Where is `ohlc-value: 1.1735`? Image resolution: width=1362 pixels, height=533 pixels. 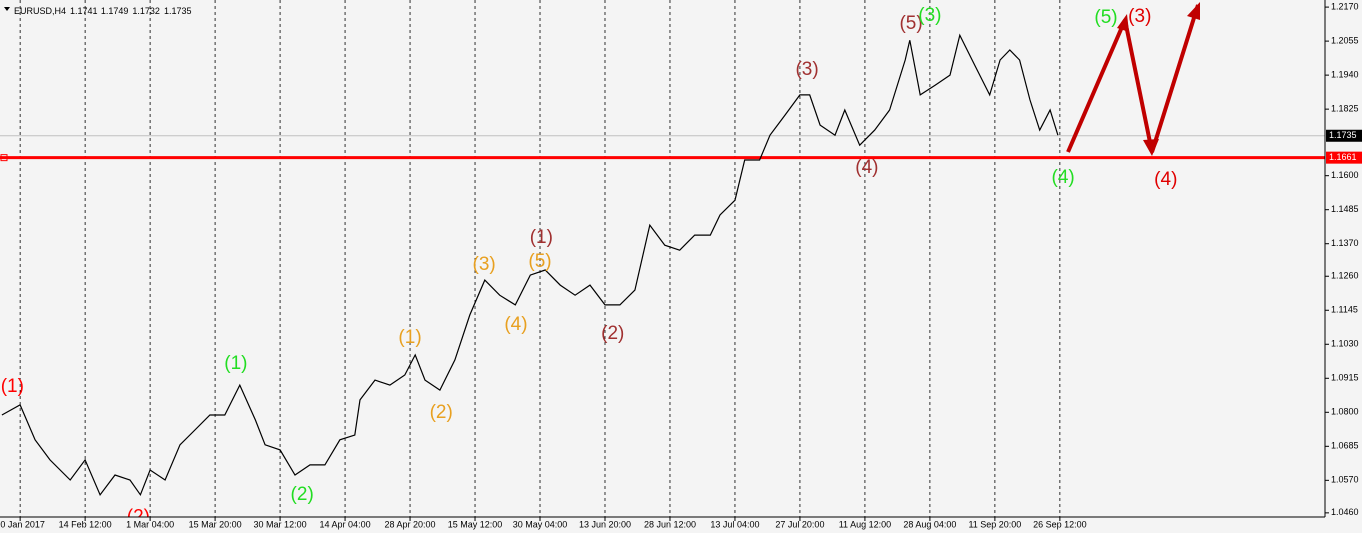 ohlc-value: 1.1735 is located at coordinates (178, 11).